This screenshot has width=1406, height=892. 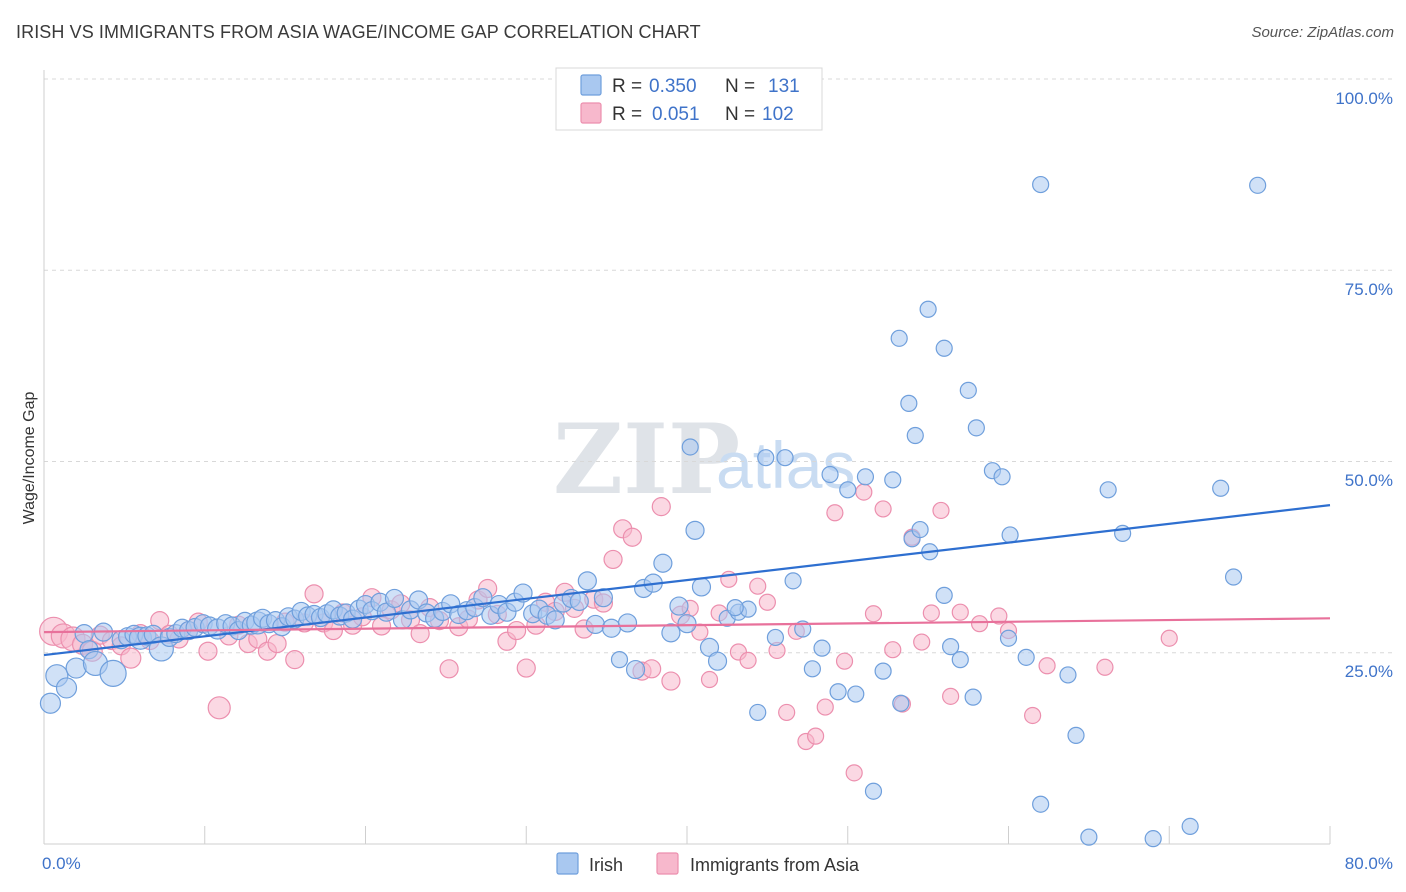 I want to click on y-axis-label: Wage/Income Gap, so click(x=29, y=458).